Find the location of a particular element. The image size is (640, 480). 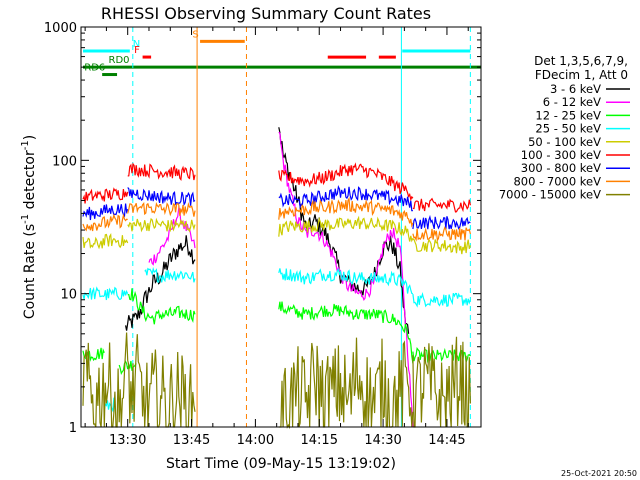

legend-label-100-300-kev: 100 - 300 keV is located at coordinates (561, 155).